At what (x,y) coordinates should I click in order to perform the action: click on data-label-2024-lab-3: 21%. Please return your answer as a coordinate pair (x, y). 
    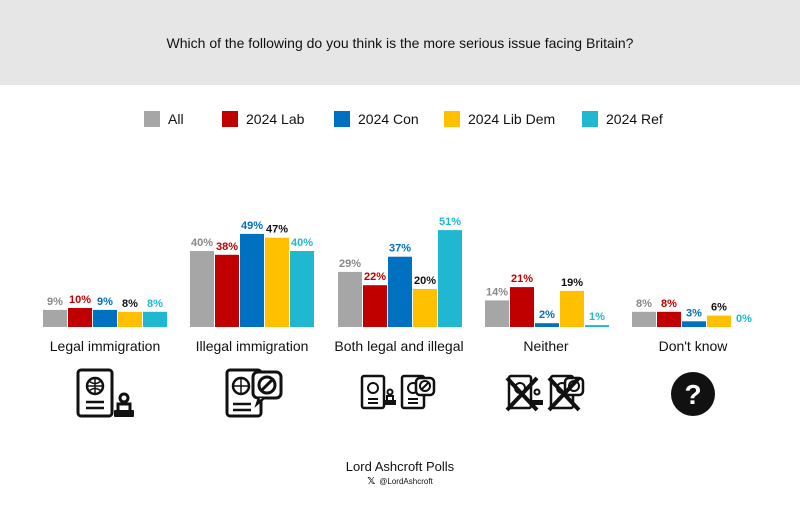
    Looking at the image, I should click on (522, 279).